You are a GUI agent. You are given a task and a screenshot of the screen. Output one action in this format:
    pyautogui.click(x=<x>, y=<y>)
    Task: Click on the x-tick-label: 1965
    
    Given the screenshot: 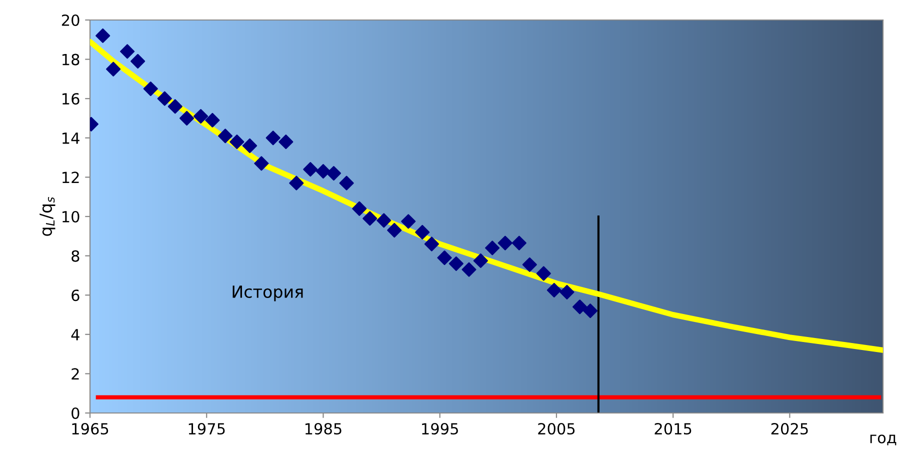 What is the action you would take?
    pyautogui.click(x=90, y=428)
    